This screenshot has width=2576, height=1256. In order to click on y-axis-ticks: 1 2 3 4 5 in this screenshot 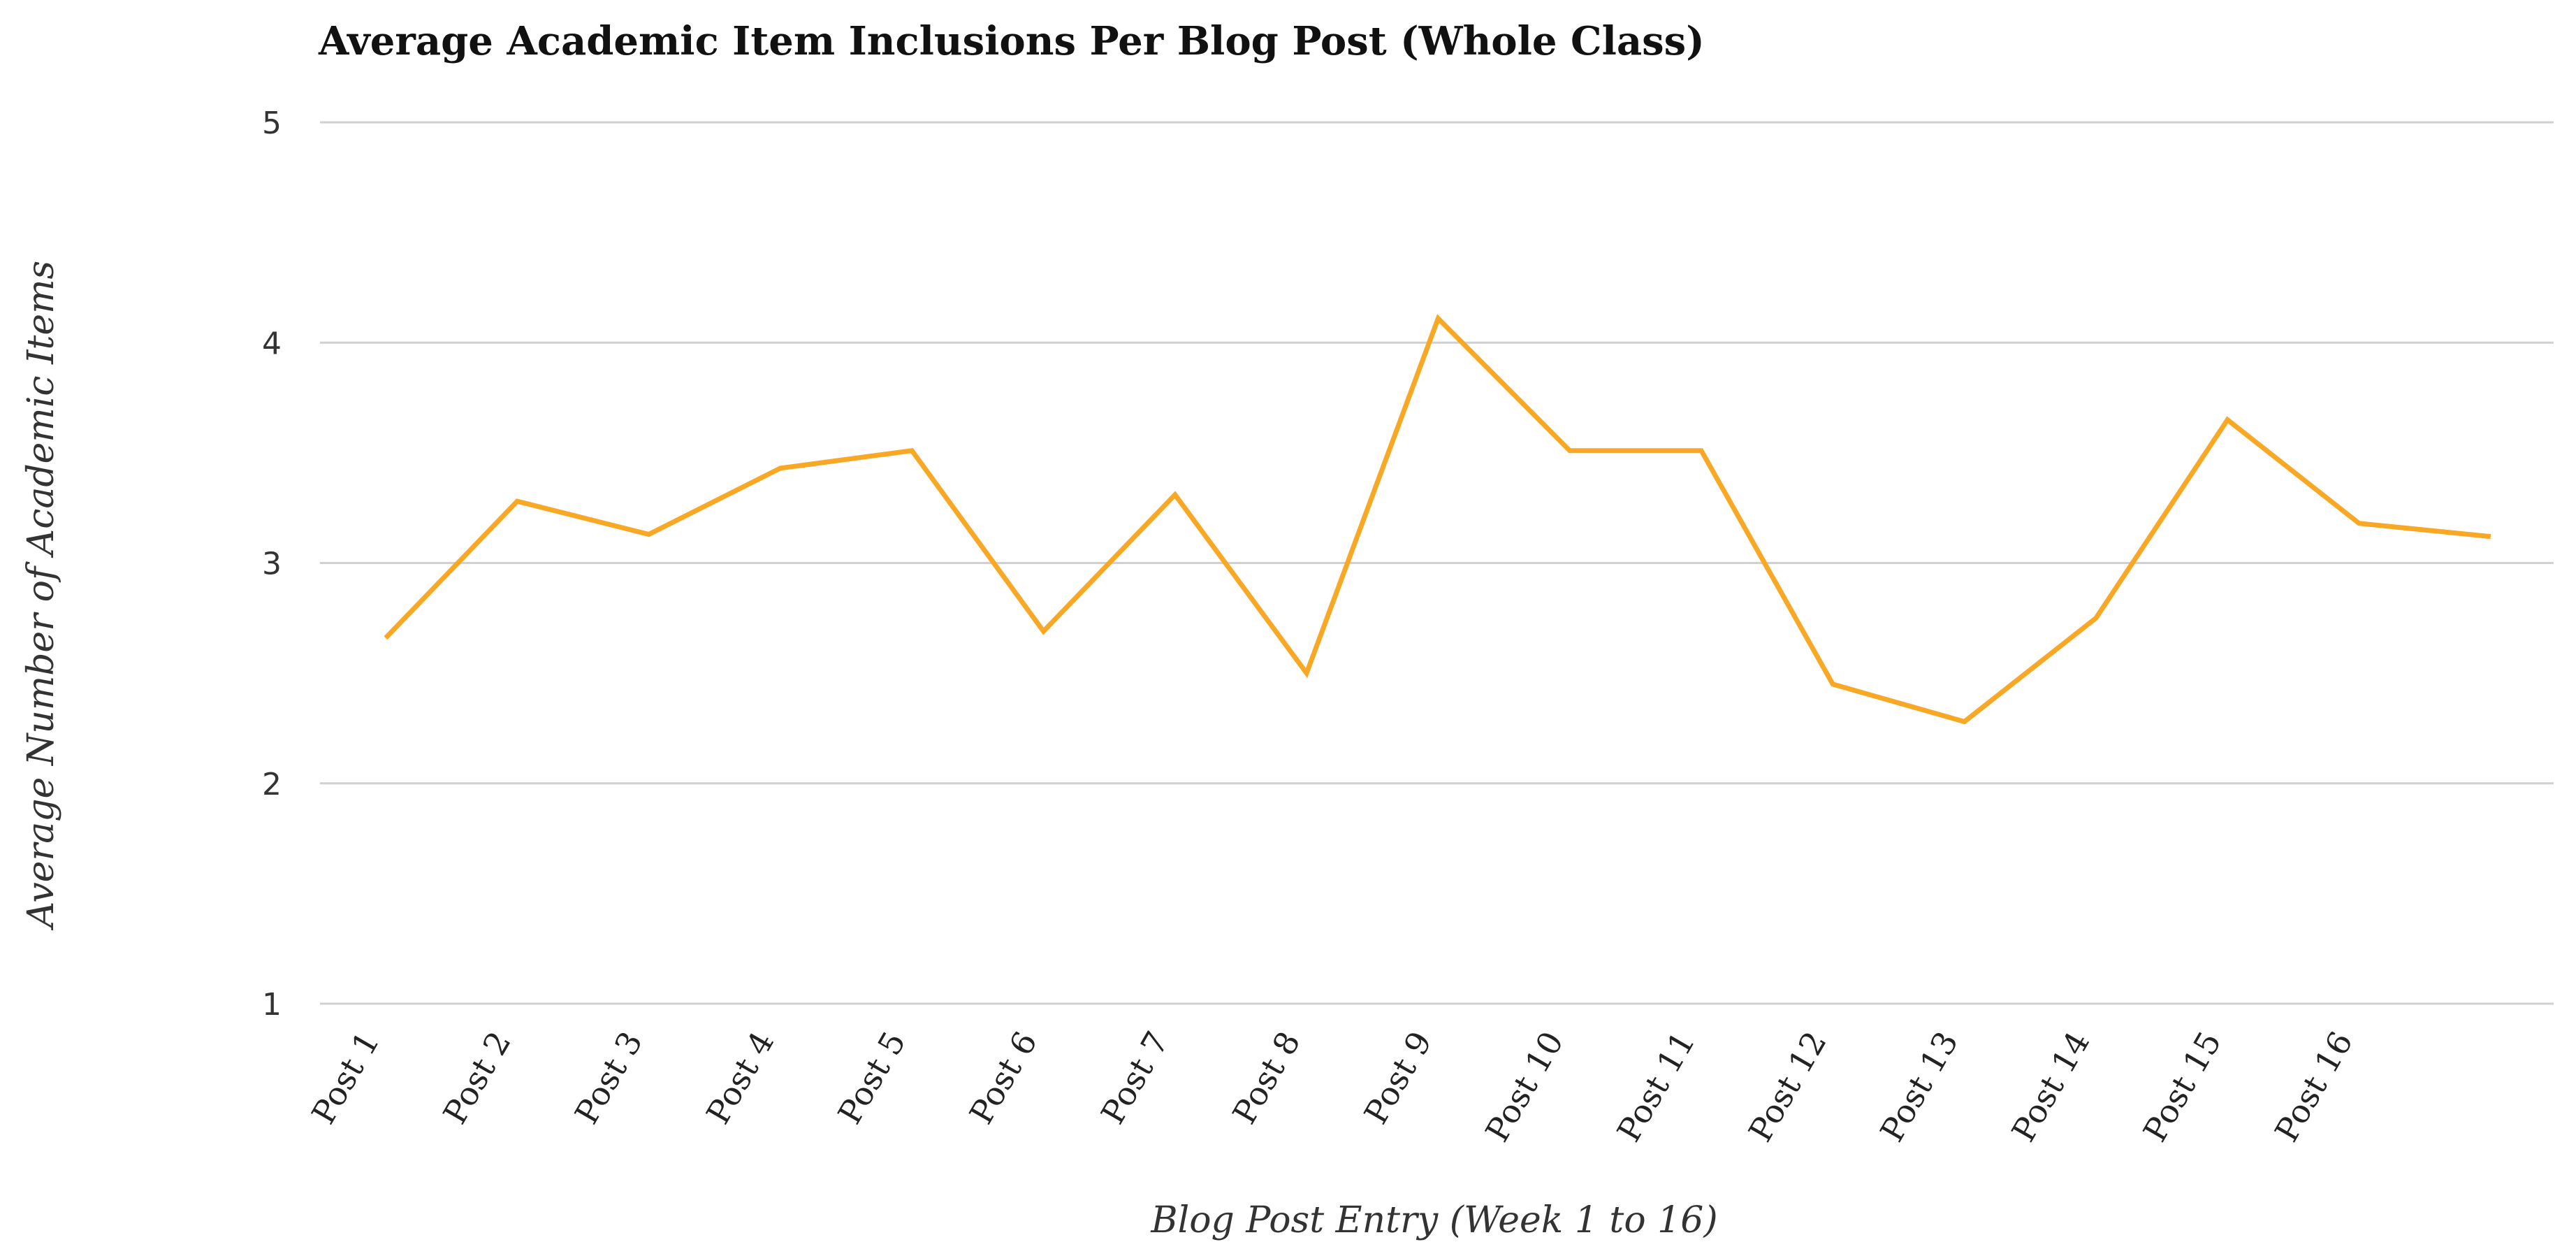, I will do `click(272, 564)`.